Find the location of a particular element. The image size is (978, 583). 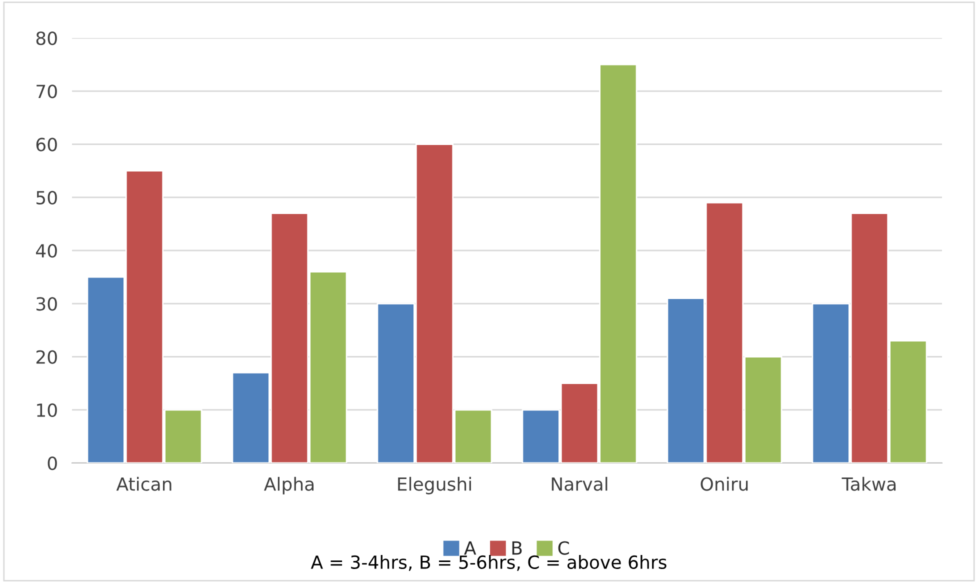

y-tick-label: 0 is located at coordinates (52, 463).